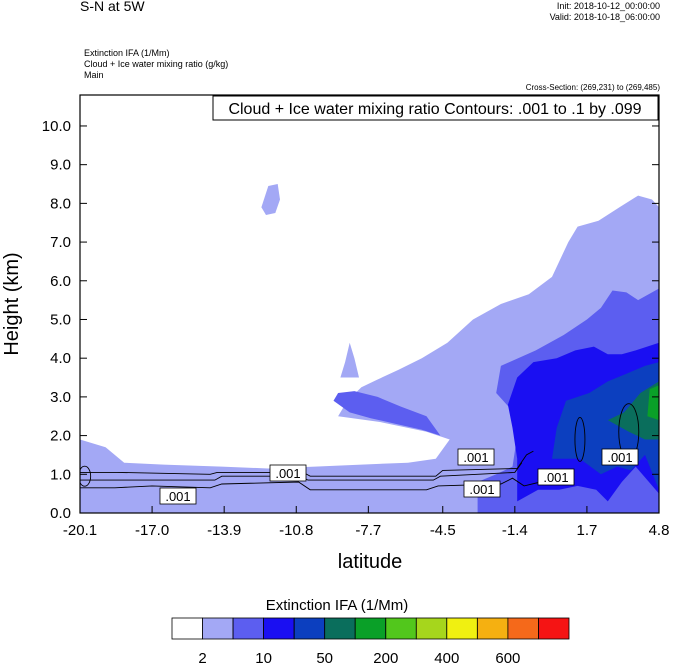  I want to click on y-tick-label: 3.0, so click(60, 397).